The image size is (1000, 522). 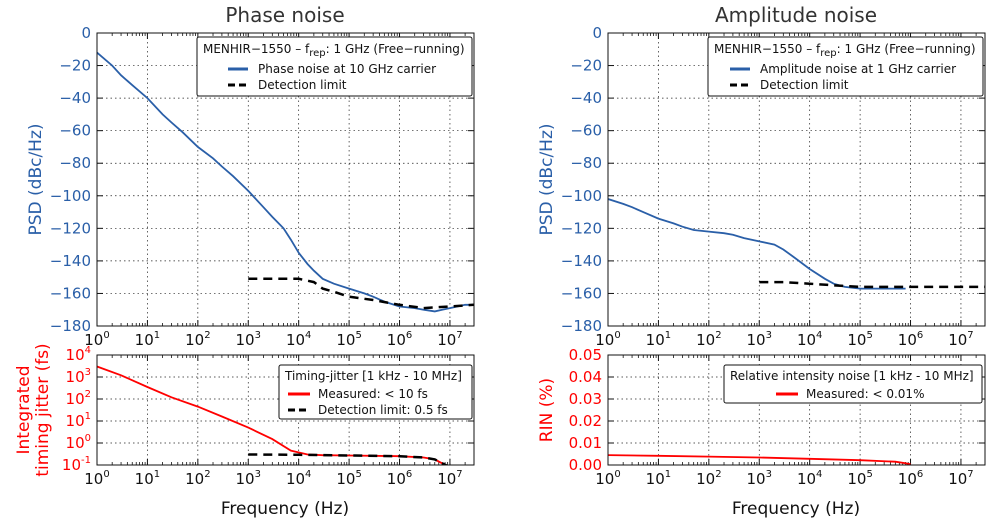 What do you see at coordinates (809, 478) in the screenshot?
I see `rin-x-tick-label: 10⁴` at bounding box center [809, 478].